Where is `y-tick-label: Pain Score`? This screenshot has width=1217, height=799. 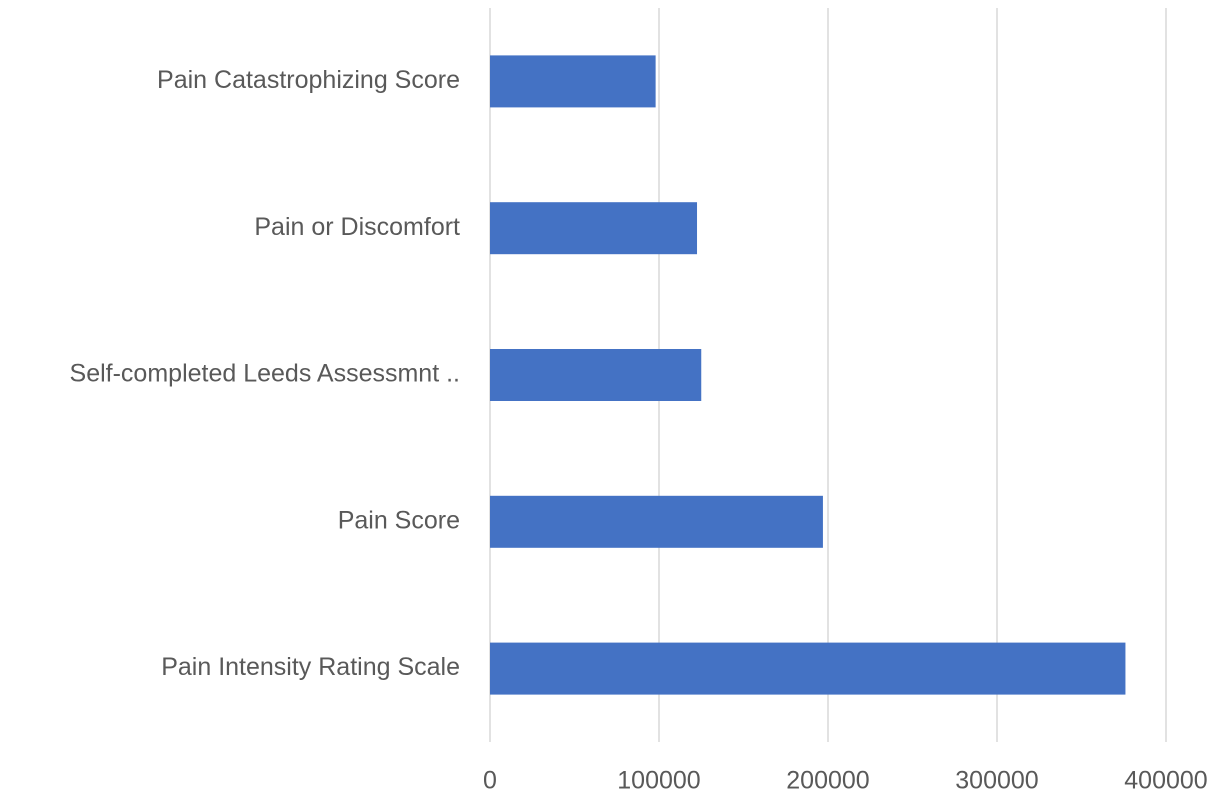
y-tick-label: Pain Score is located at coordinates (399, 520).